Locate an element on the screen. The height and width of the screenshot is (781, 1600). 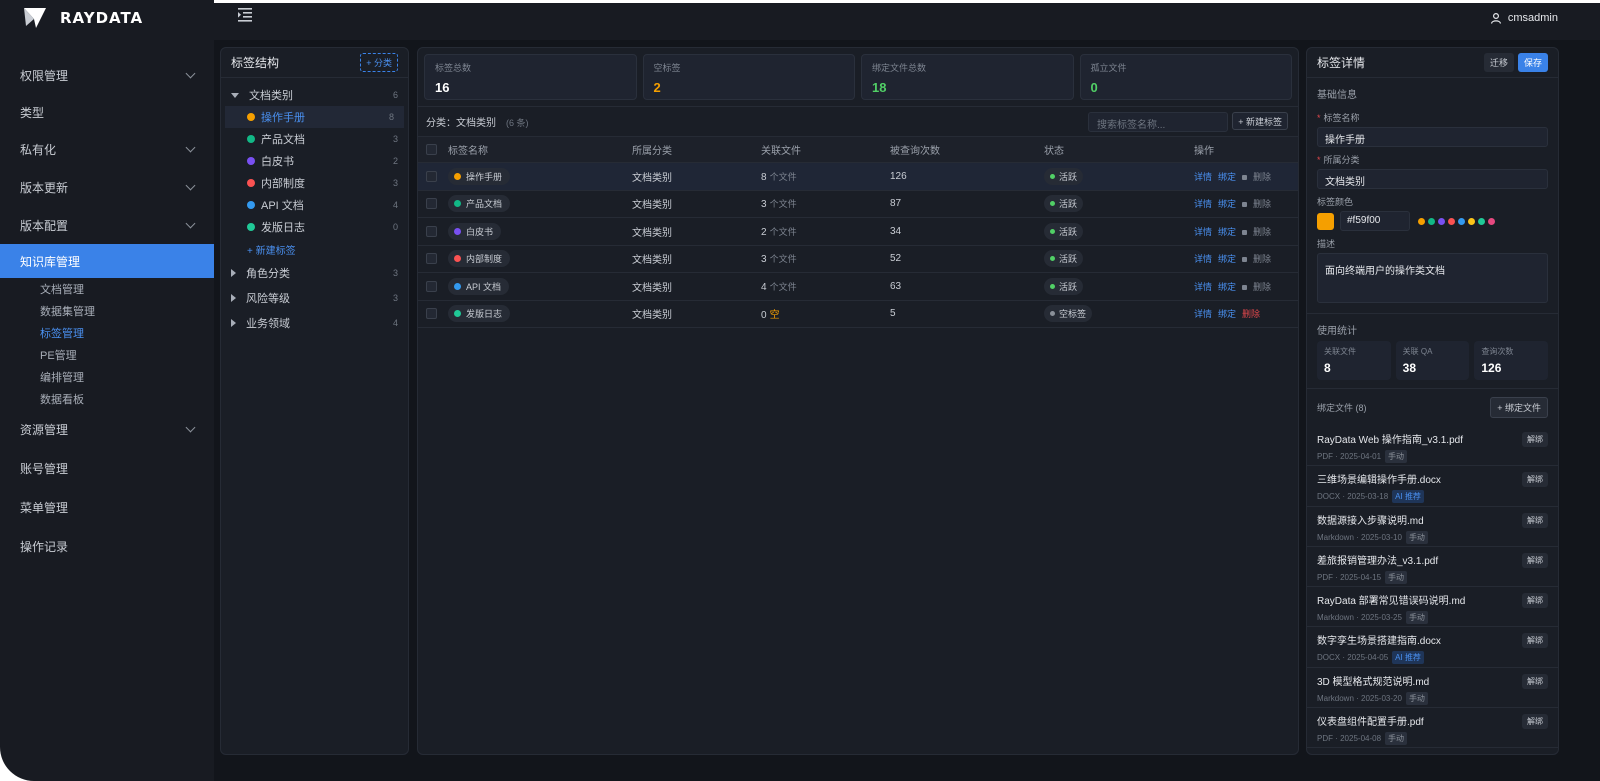
nav-after-item-0: 资源管理 is located at coordinates (107, 429).